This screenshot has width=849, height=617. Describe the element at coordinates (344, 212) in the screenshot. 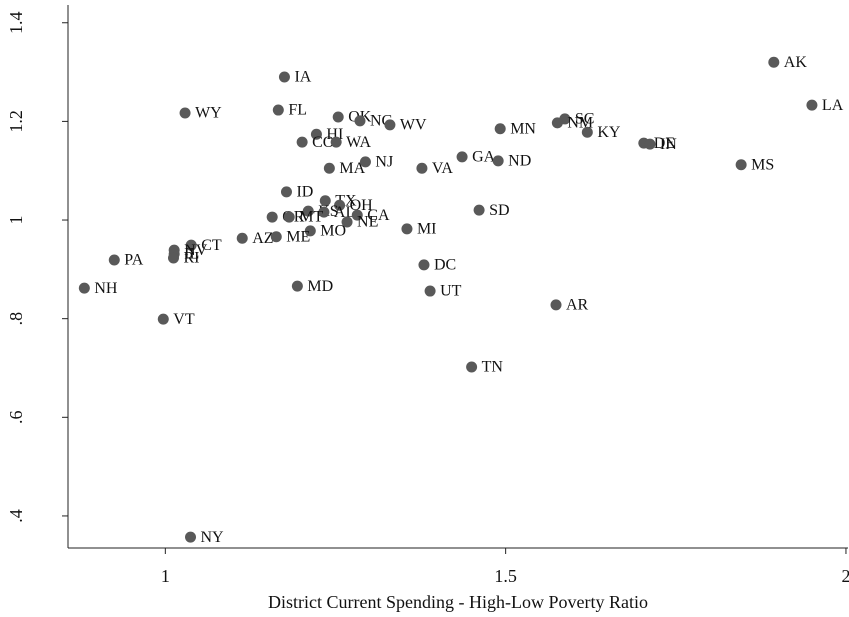

I see `point-label: AL` at that location.